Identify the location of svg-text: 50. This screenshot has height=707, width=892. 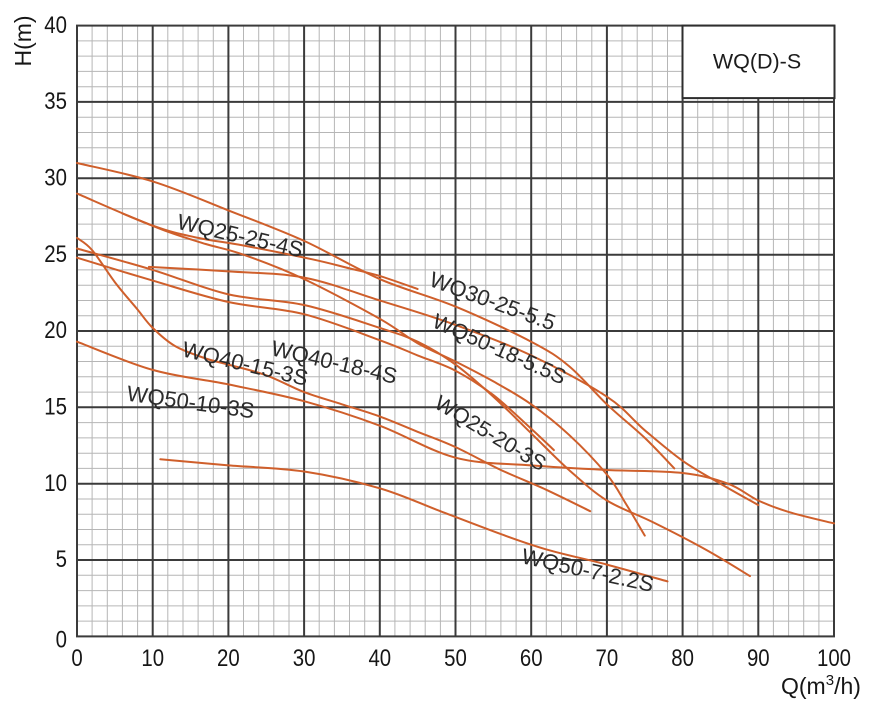
(455, 657).